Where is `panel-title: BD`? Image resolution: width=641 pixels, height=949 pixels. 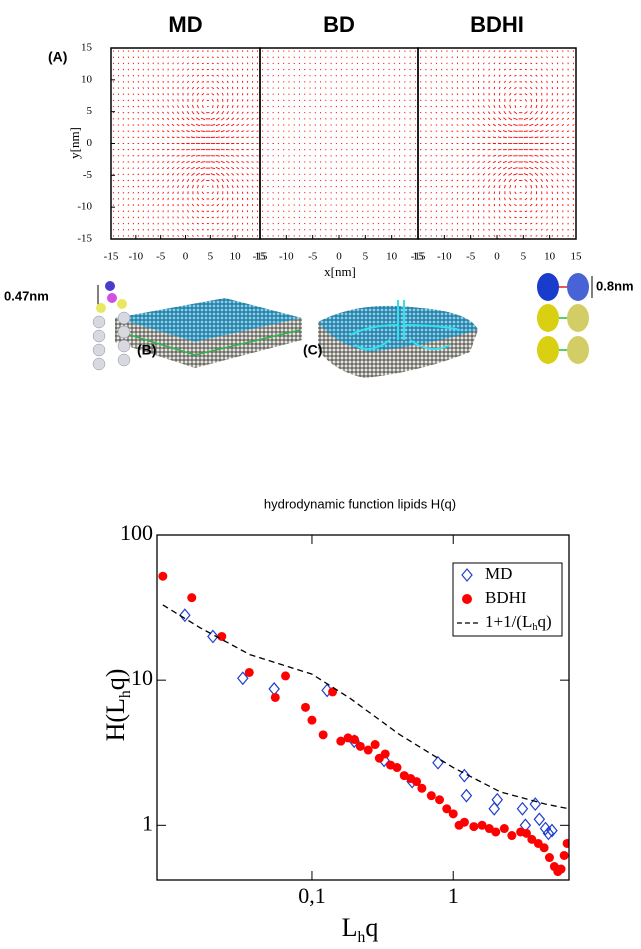 panel-title: BD is located at coordinates (339, 24).